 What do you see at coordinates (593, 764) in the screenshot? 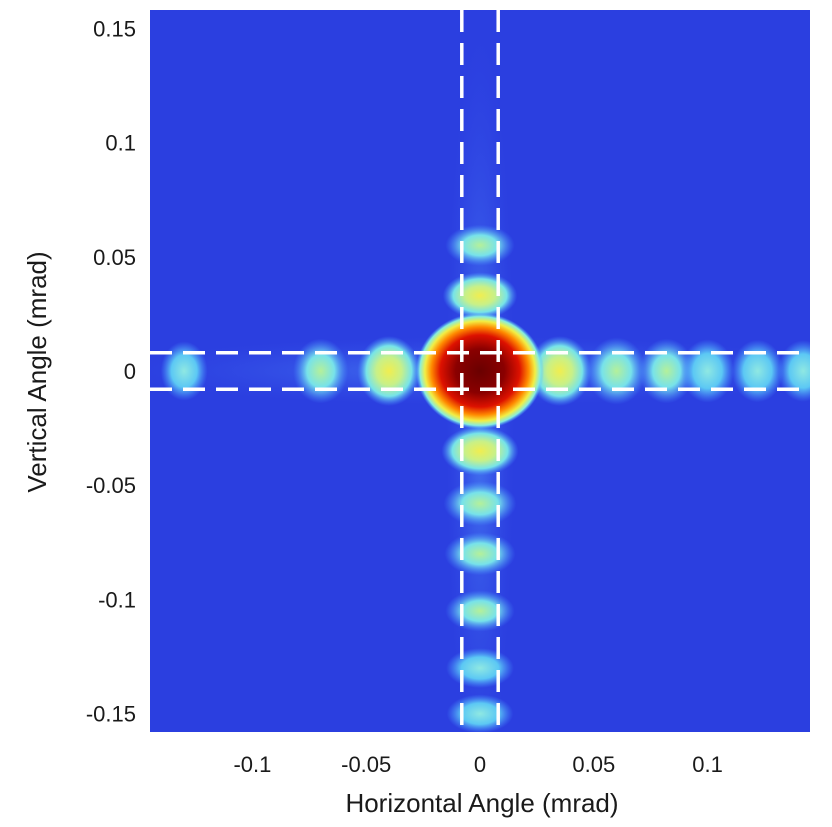
I see `x-tick-label: 0.05` at bounding box center [593, 764].